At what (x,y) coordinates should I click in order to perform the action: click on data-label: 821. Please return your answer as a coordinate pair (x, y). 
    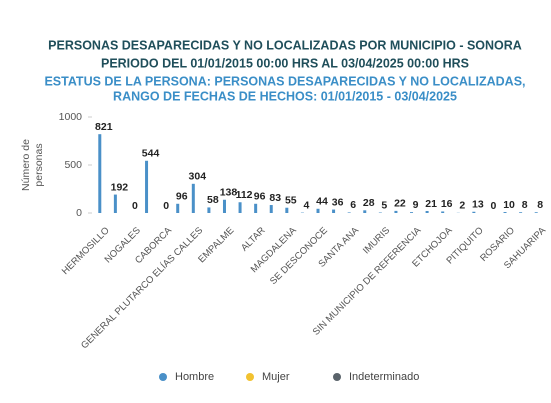
    Looking at the image, I should click on (104, 127).